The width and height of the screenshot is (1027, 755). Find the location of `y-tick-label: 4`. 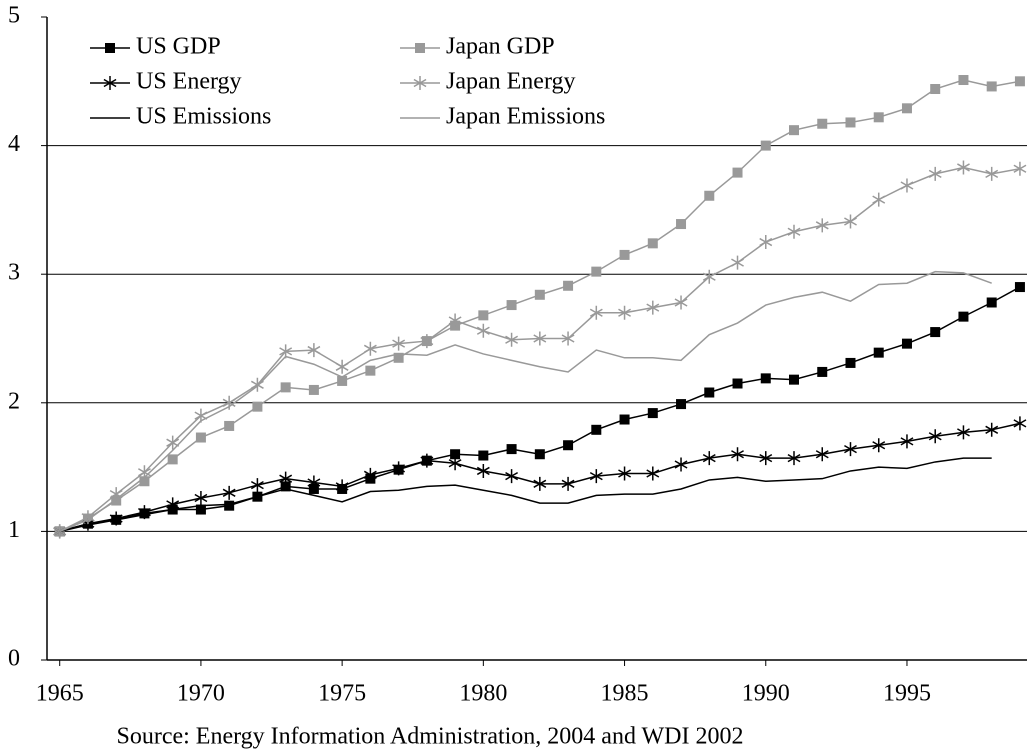

y-tick-label: 4 is located at coordinates (14, 144).